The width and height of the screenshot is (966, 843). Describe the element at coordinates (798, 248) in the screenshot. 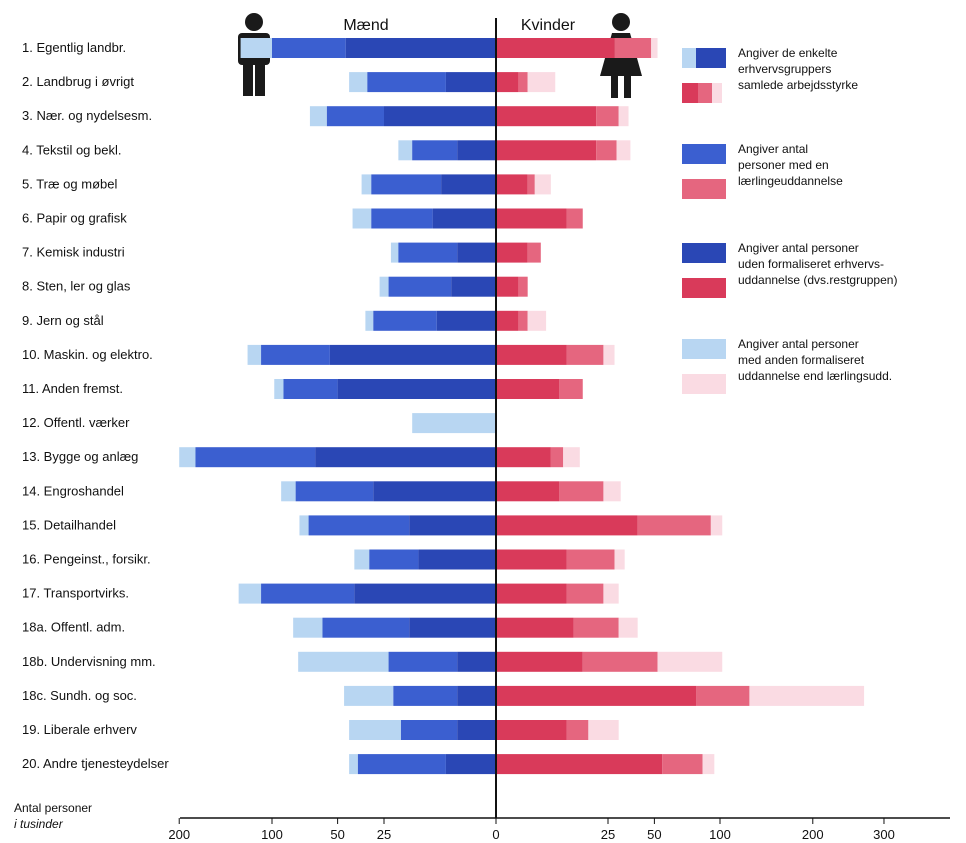

I see `legend-label: Angiver antal personer` at that location.